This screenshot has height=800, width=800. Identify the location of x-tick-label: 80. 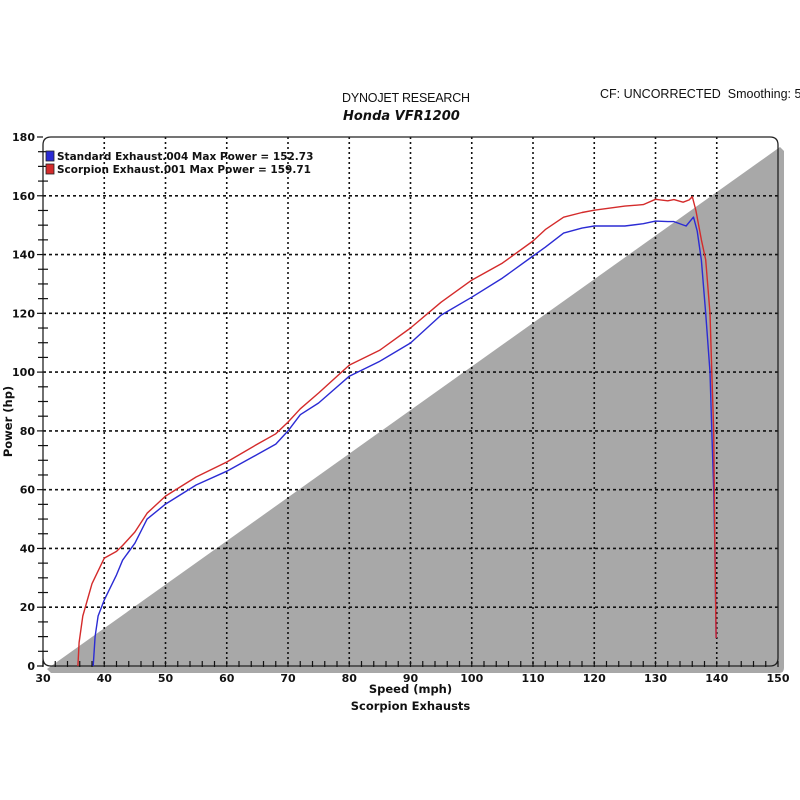
(350, 678).